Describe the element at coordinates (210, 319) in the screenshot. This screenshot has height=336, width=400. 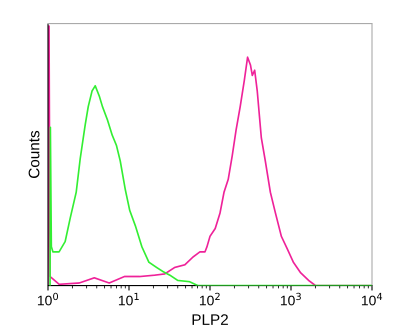
I see `x-axis-title: PLP2` at that location.